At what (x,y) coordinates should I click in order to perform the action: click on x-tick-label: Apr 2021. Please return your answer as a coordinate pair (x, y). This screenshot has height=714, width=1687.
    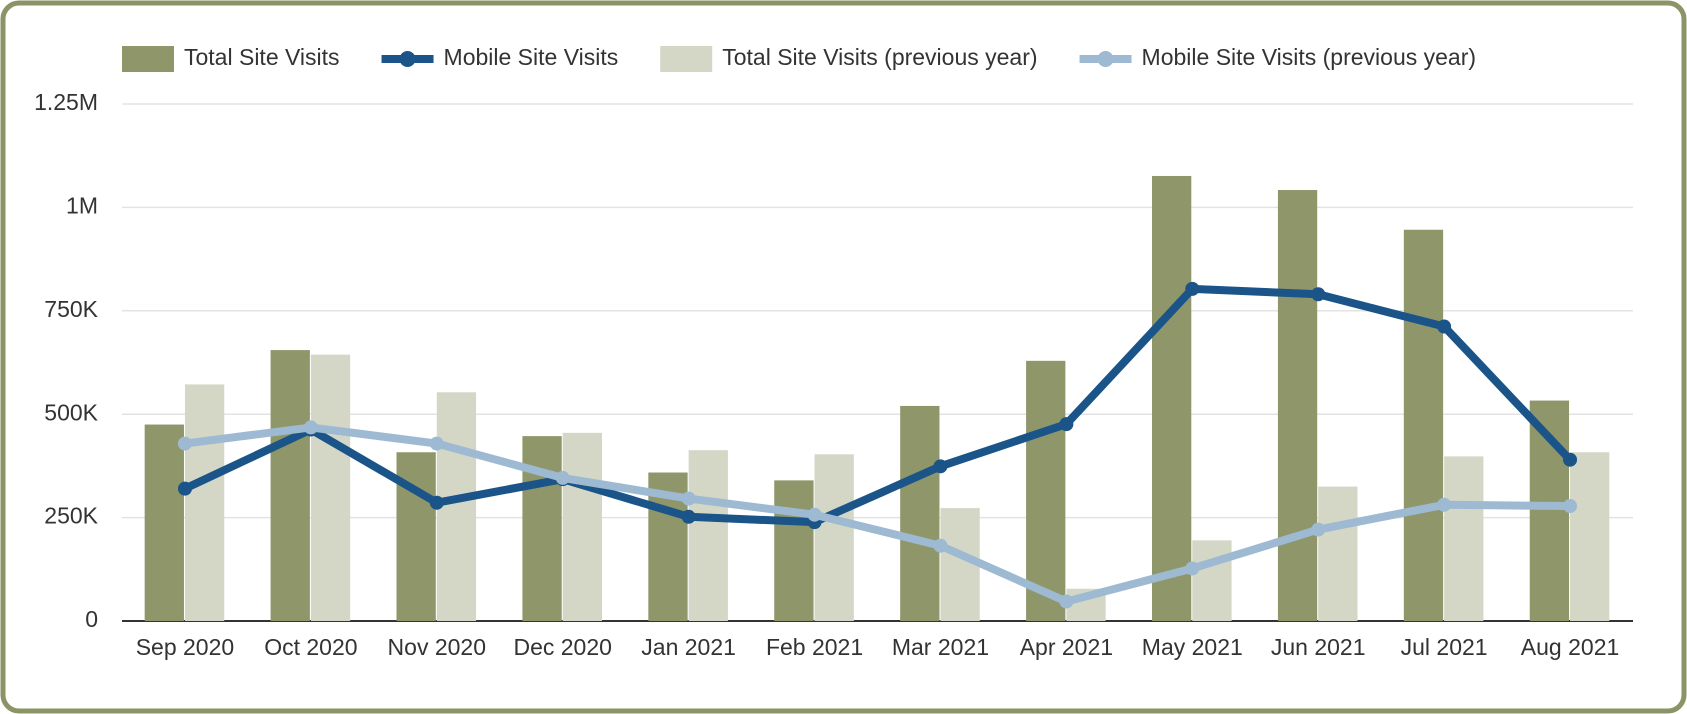
    Looking at the image, I should click on (1066, 647).